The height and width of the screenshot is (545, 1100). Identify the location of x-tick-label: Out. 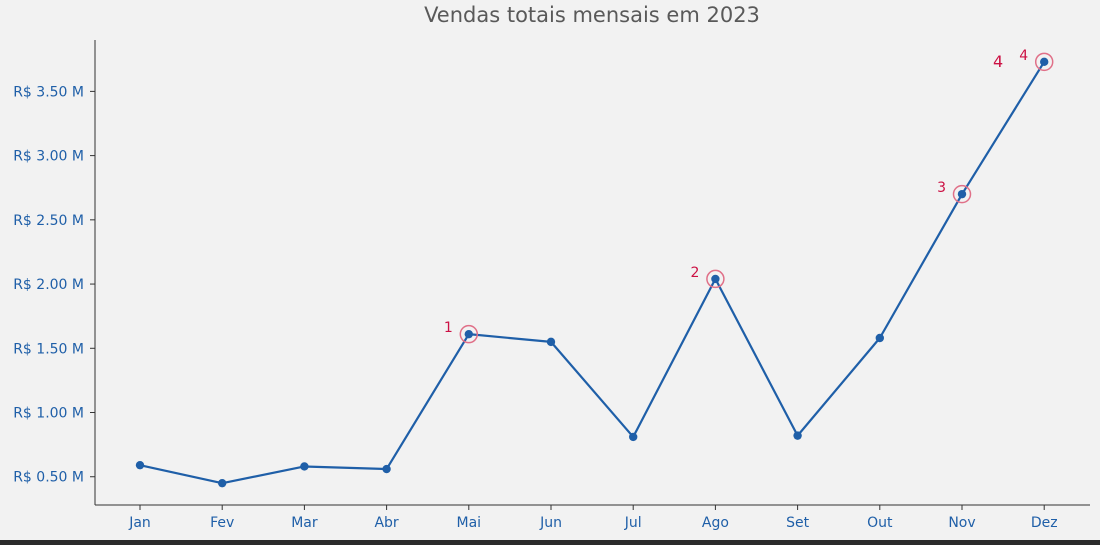
(880, 523).